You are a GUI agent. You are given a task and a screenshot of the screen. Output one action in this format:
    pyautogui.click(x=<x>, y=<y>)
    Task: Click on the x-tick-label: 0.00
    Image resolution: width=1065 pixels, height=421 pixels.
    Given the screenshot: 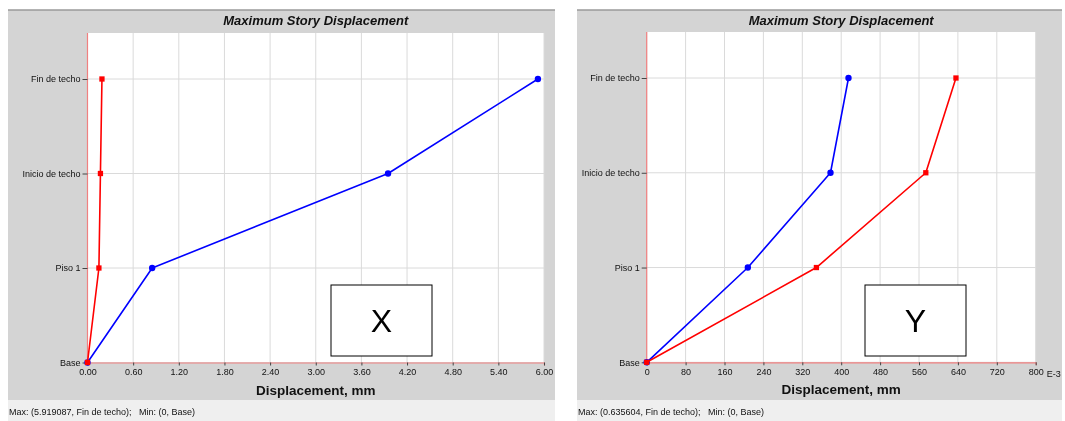 What is the action you would take?
    pyautogui.click(x=88, y=371)
    